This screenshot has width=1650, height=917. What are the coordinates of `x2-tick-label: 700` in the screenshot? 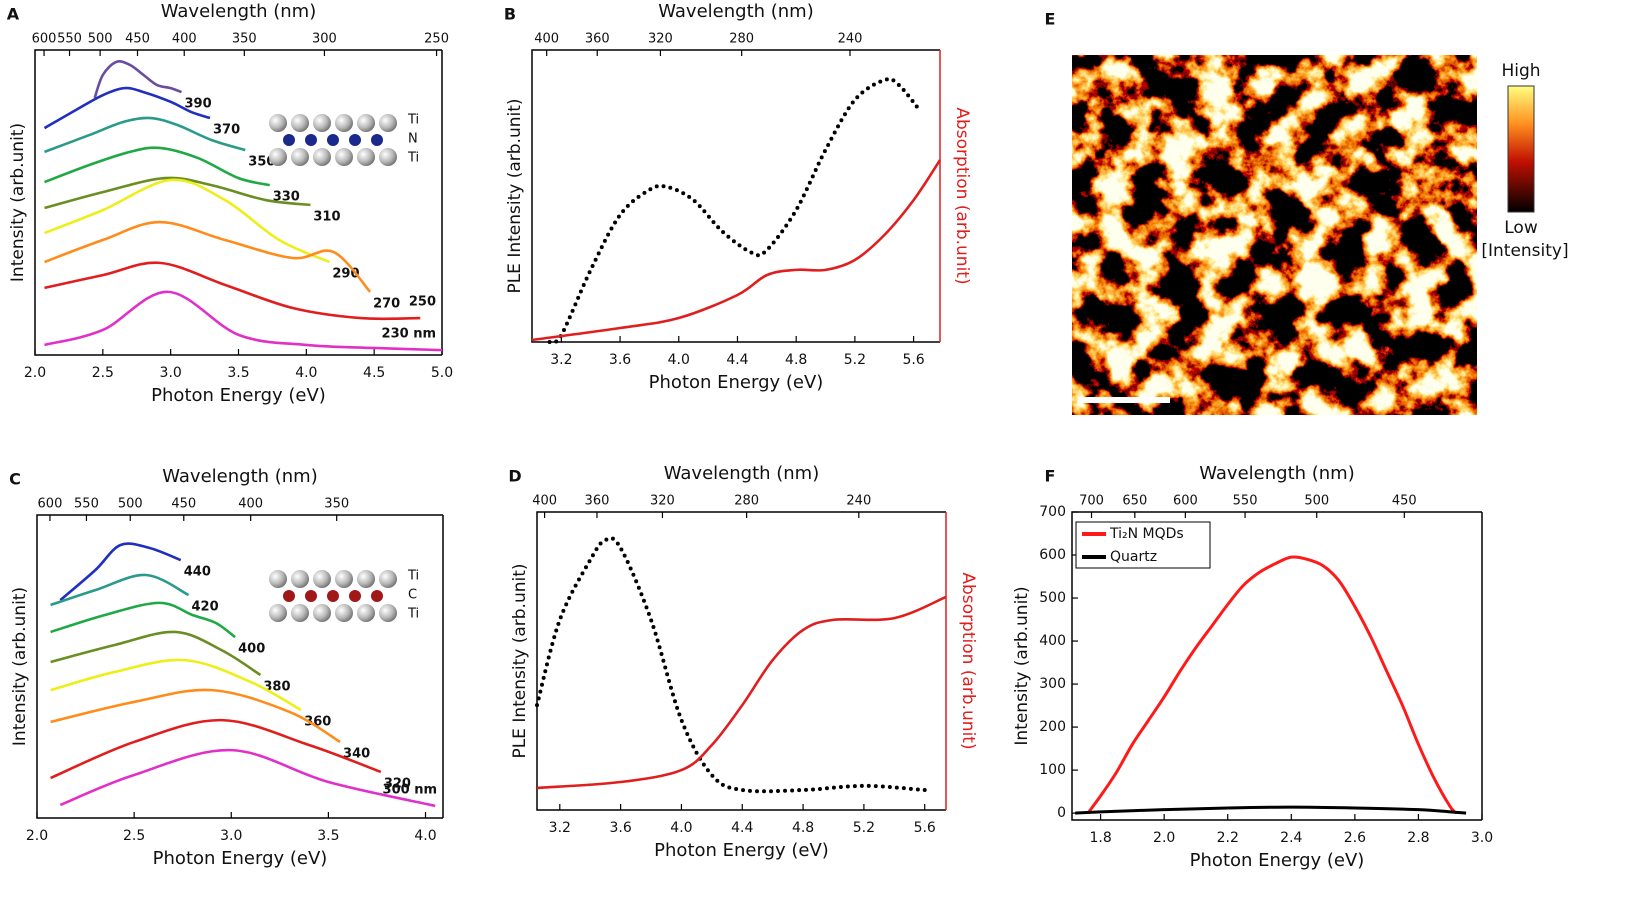 It's located at (1091, 501).